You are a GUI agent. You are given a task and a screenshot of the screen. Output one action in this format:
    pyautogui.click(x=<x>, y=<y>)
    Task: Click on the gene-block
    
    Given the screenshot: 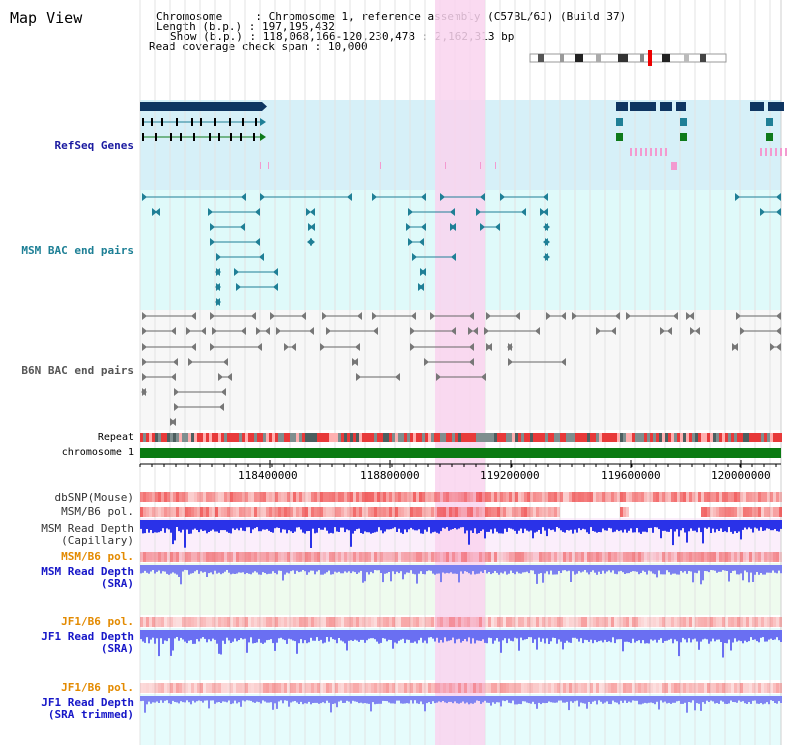 What is the action you would take?
    pyautogui.click(x=622, y=106)
    